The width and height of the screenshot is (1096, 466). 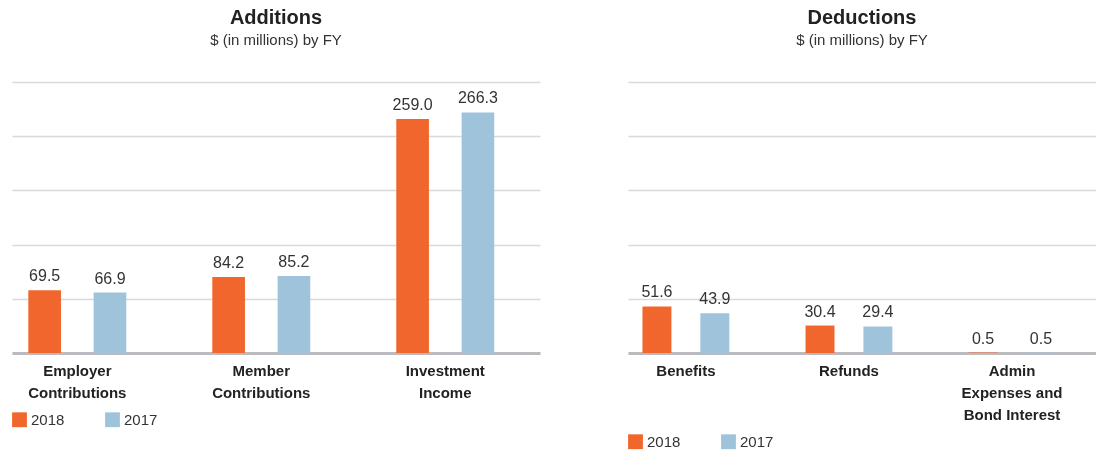 I want to click on data-label: 66.9, so click(x=110, y=278).